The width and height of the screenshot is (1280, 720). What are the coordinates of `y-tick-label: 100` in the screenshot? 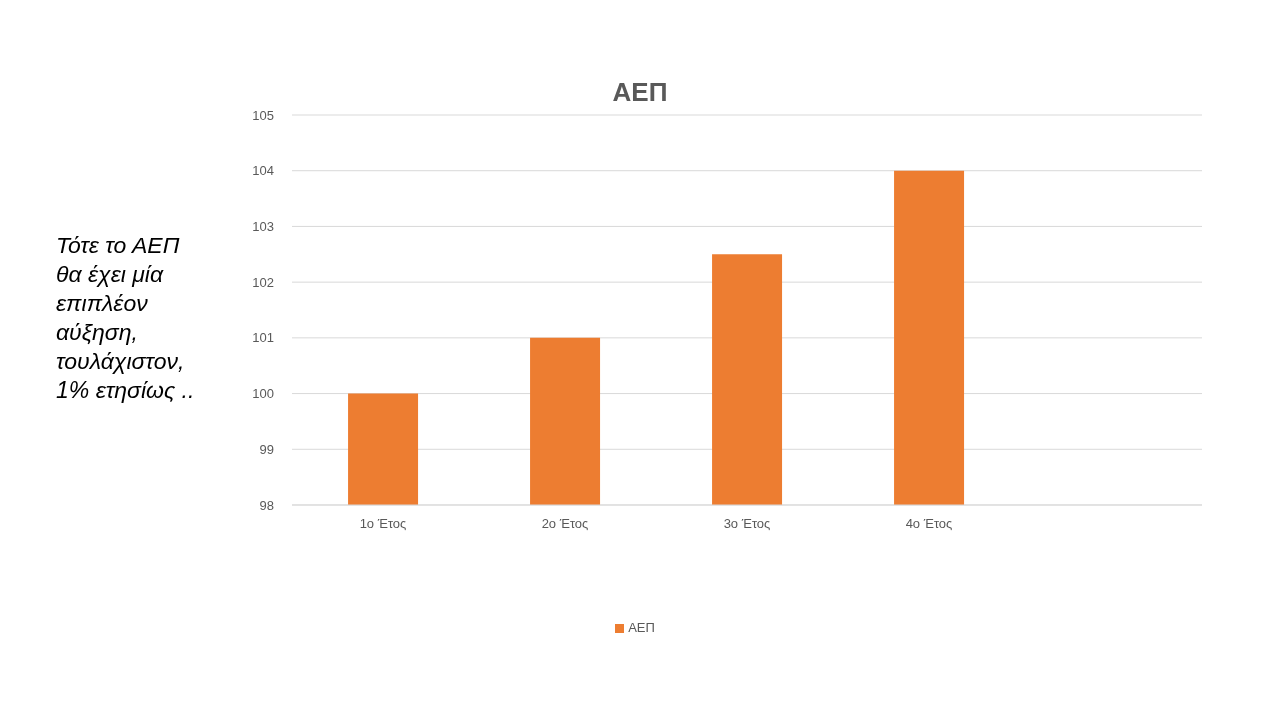 It's located at (263, 394).